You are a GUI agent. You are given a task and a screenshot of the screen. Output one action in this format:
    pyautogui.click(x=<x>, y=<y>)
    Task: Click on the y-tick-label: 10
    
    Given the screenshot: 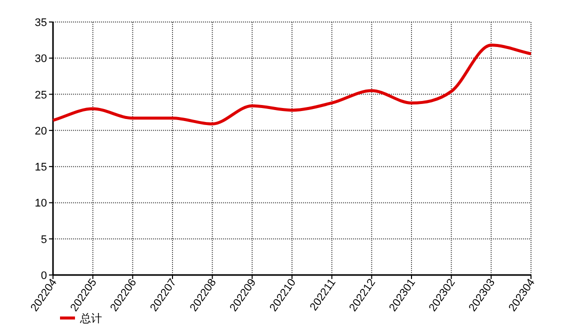 What is the action you would take?
    pyautogui.click(x=40, y=204)
    